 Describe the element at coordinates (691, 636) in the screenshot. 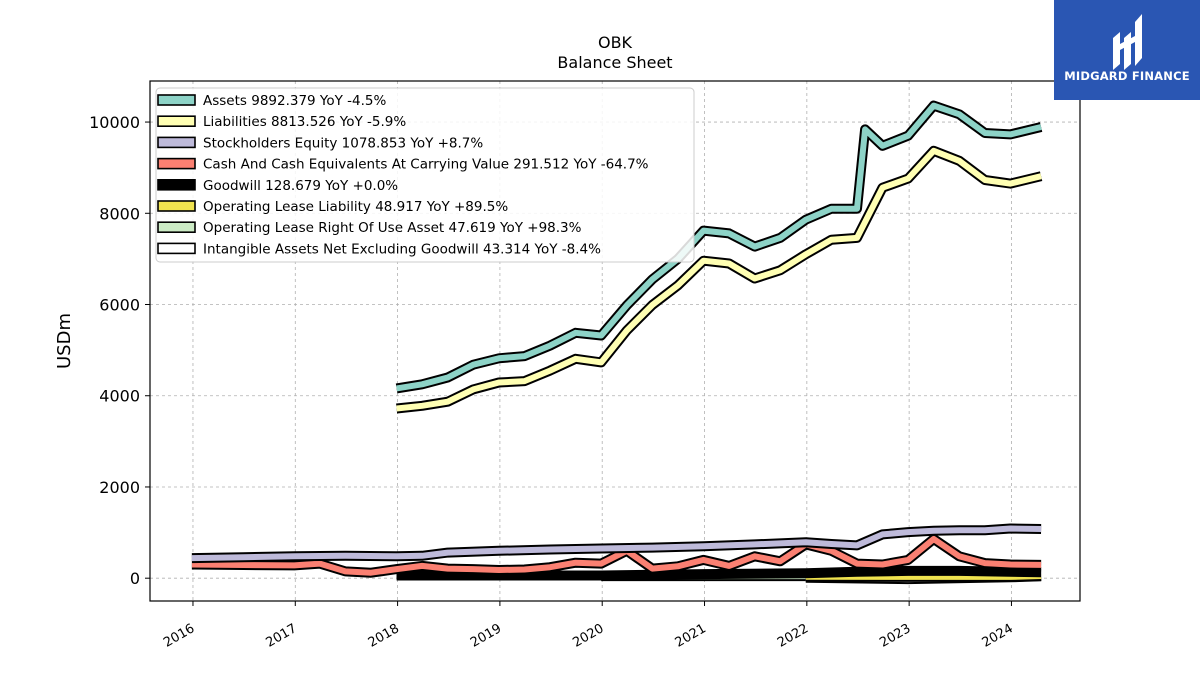

I see `x-tick-label: 2021` at that location.